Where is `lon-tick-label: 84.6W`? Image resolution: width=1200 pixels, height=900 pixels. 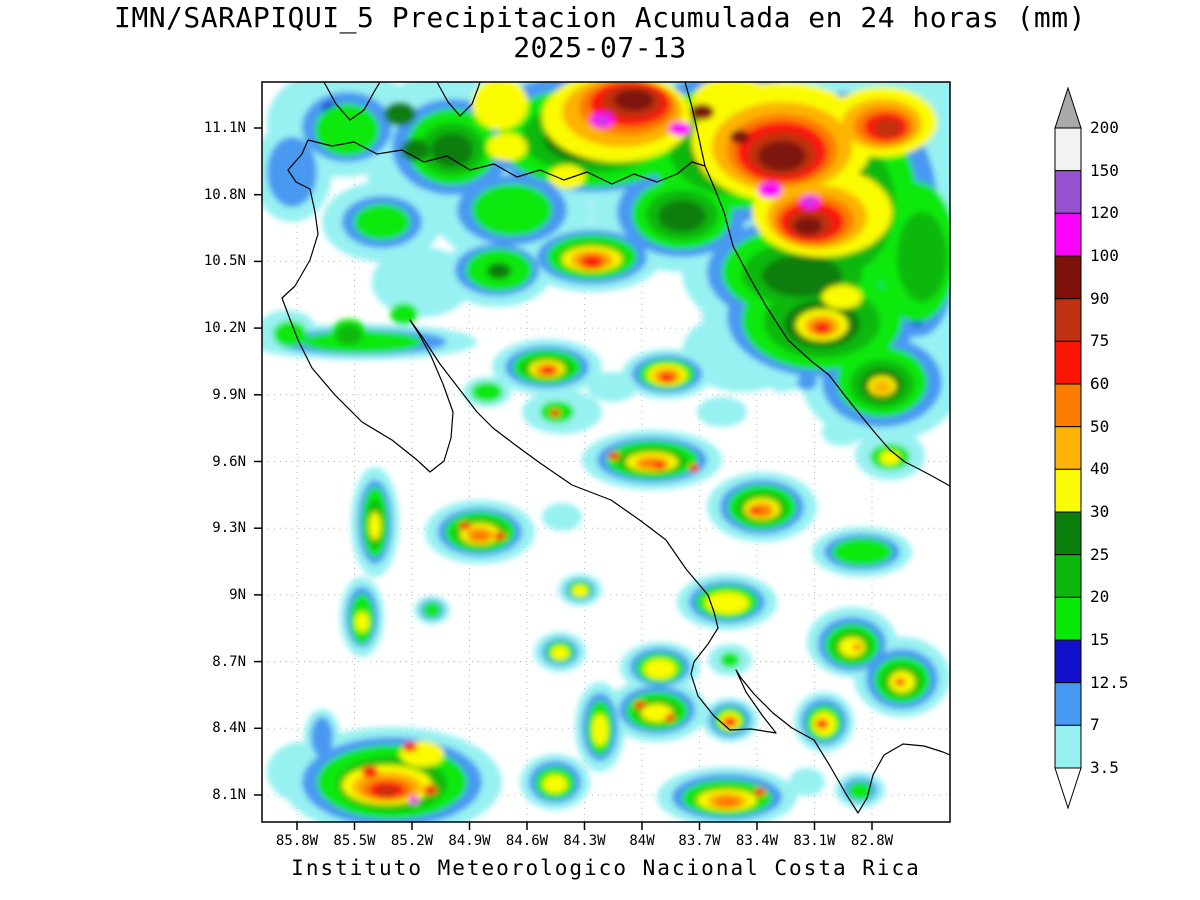
lon-tick-label: 84.6W is located at coordinates (527, 841).